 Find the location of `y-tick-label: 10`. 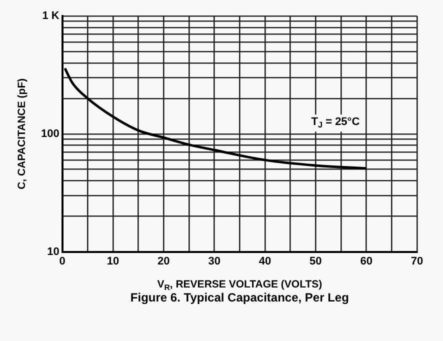

y-tick-label: 10 is located at coordinates (53, 252).